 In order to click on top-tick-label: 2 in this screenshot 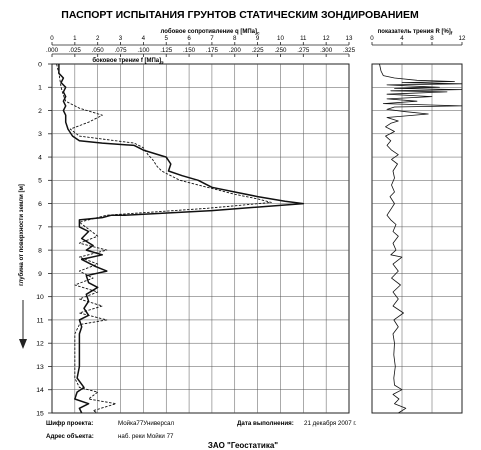, I will do `click(98, 38)`.